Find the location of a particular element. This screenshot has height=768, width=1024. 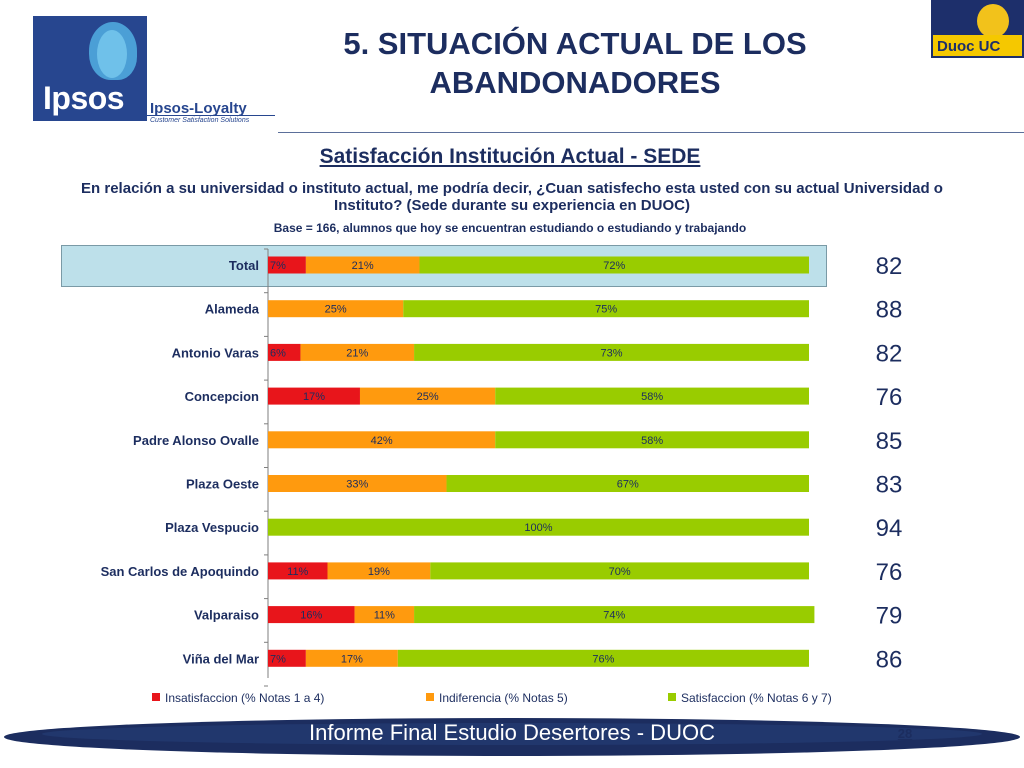

data-label-vina-del-mar-1: 17% is located at coordinates (352, 659).